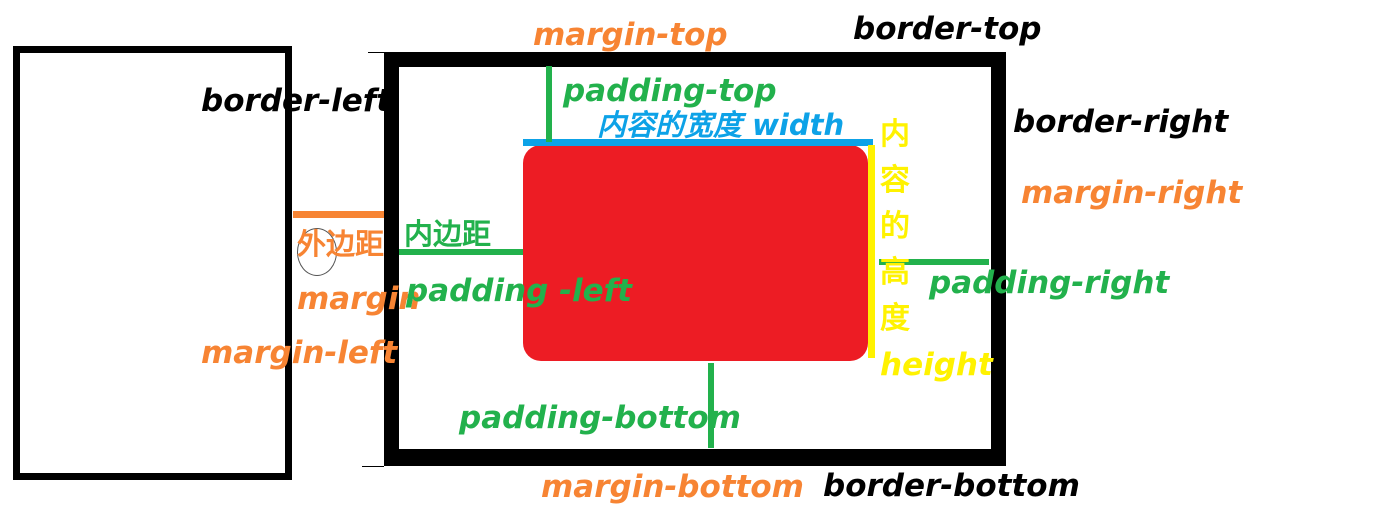 This screenshot has width=1382, height=524. Describe the element at coordinates (549, 104) in the screenshot. I see `padding-top-bar` at that location.